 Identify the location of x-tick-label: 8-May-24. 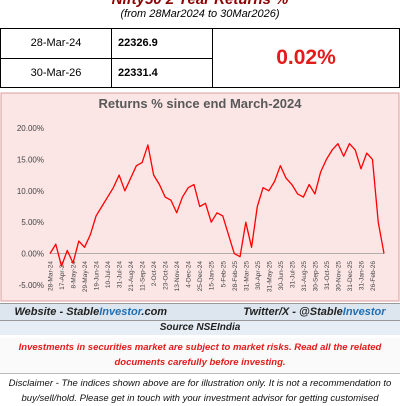
(74, 275).